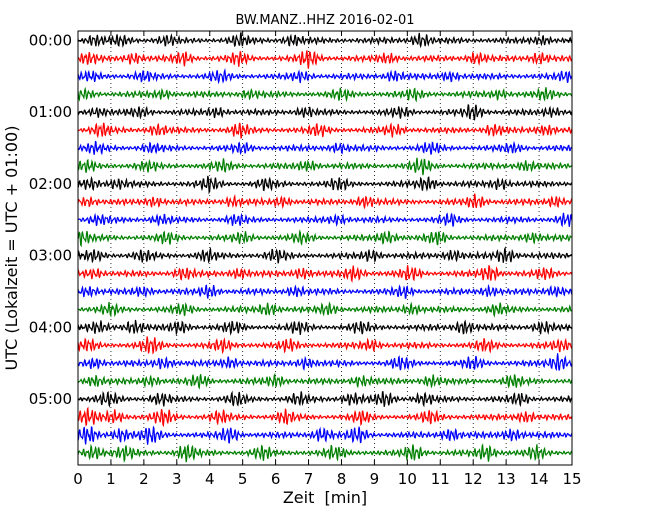 This screenshot has width=650, height=520. Describe the element at coordinates (571, 479) in the screenshot. I see `x-tick-label: 15` at that location.